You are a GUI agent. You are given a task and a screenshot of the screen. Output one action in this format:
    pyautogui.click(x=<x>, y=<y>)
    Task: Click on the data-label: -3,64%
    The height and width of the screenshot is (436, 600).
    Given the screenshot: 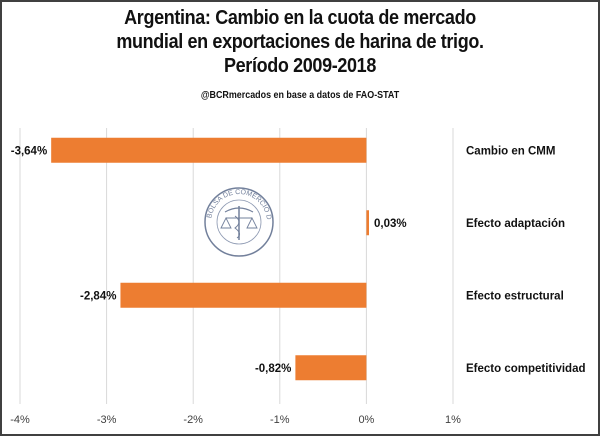 What is the action you would take?
    pyautogui.click(x=29, y=151)
    